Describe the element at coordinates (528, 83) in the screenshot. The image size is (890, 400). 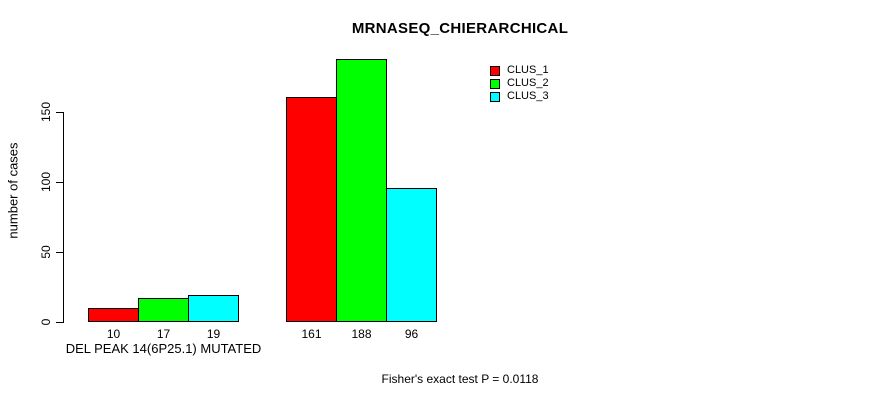
I see `legend-label: CLUS_2` at that location.